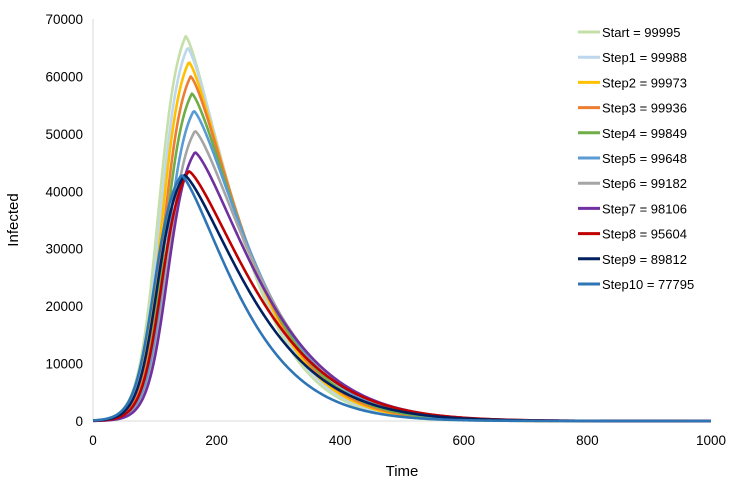  I want to click on legend-label: Step3 = 99936, so click(644, 108).